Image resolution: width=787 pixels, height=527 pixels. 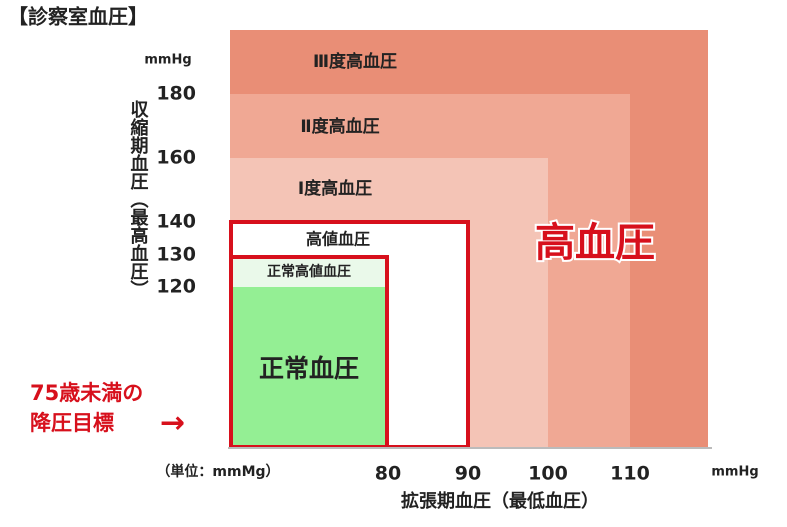 I want to click on region-label: Ⅲ度高血圧, so click(x=355, y=61).